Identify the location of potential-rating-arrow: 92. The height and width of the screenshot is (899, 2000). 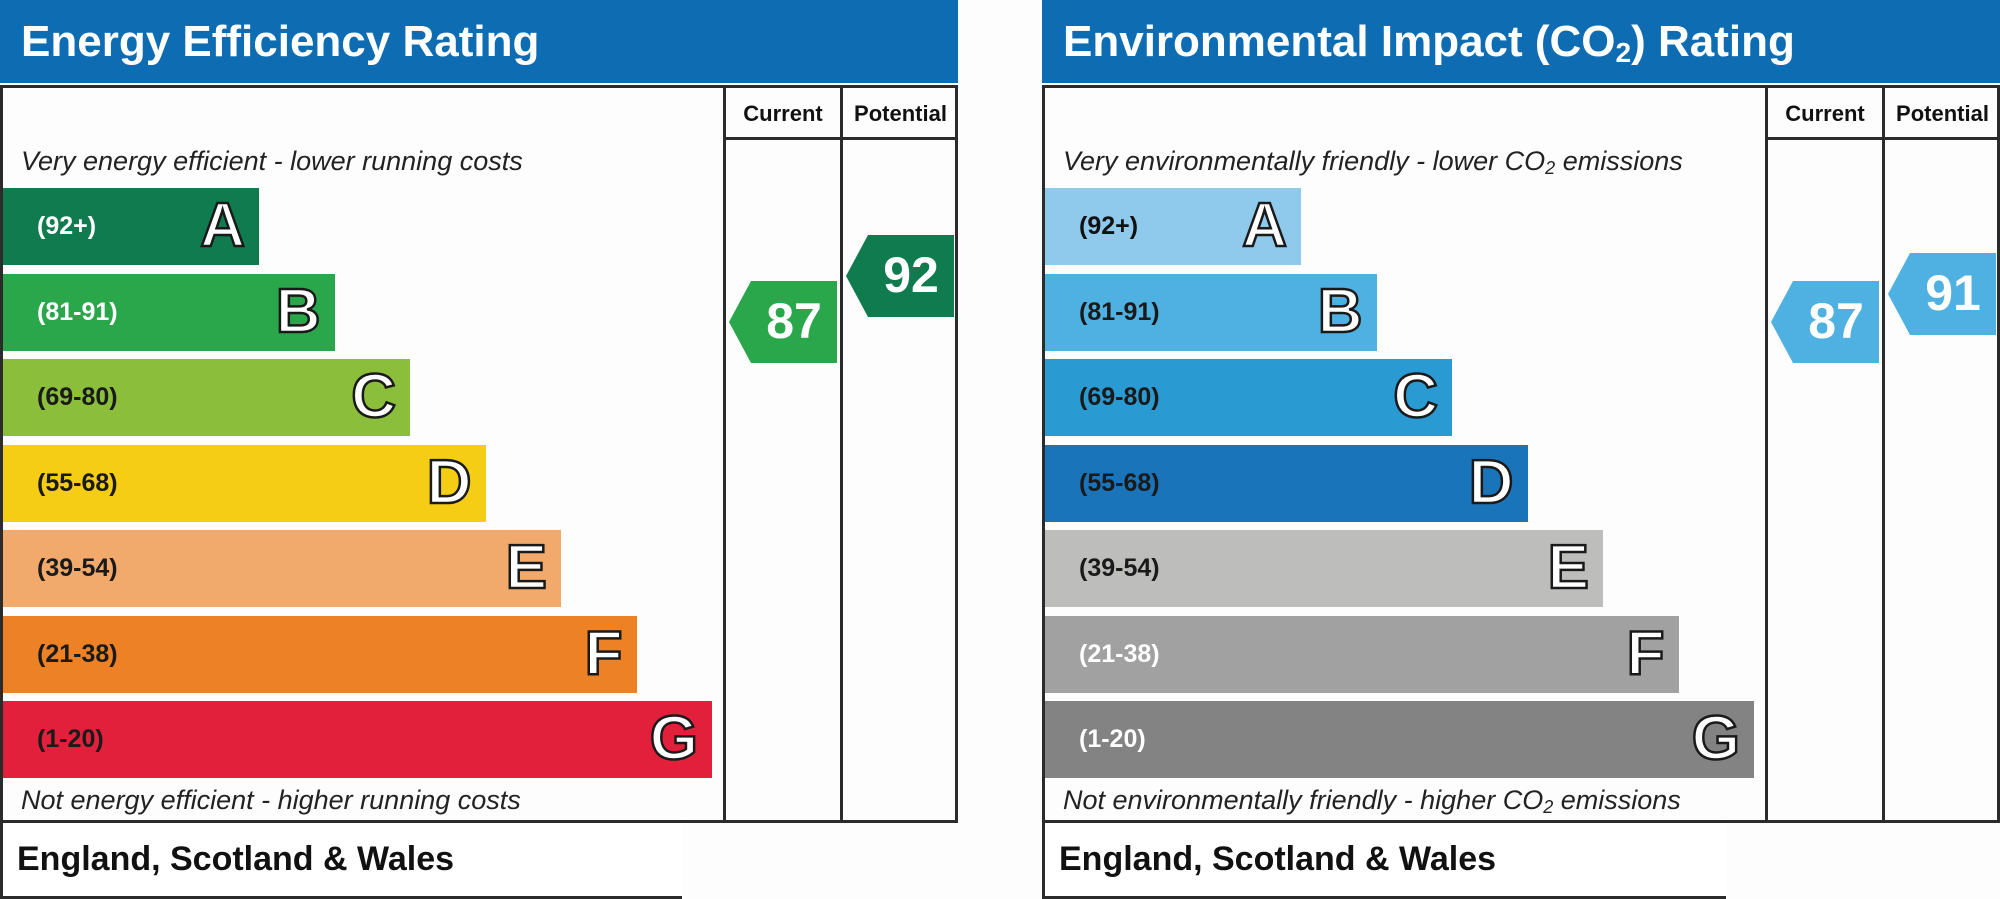
(900, 276).